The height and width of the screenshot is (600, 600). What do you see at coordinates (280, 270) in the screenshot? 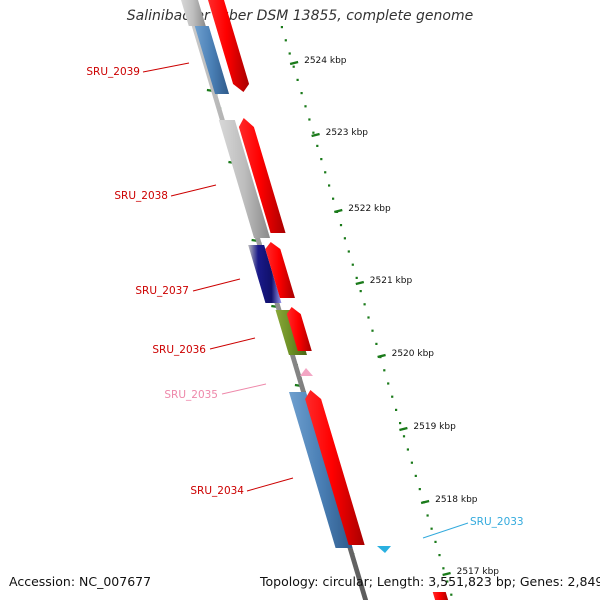
I see `cds-arrow-sru-2037` at bounding box center [280, 270].